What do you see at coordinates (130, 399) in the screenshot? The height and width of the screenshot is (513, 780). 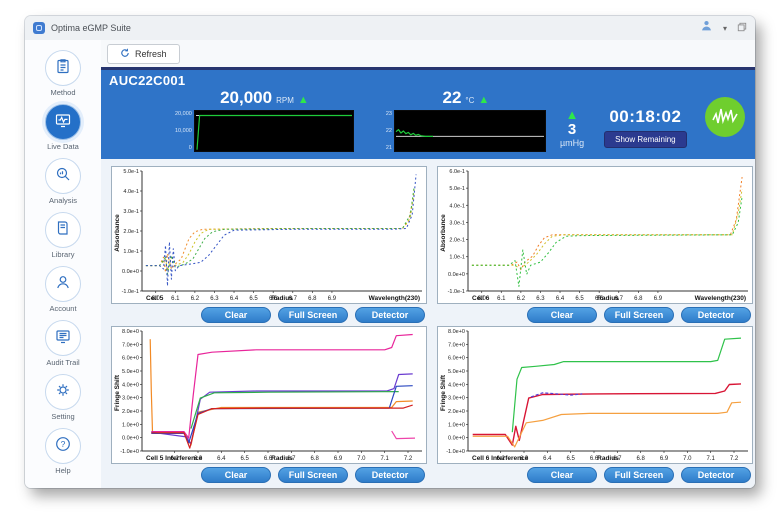 I see `svg-text: 3.0e+0` at bounding box center [130, 399].